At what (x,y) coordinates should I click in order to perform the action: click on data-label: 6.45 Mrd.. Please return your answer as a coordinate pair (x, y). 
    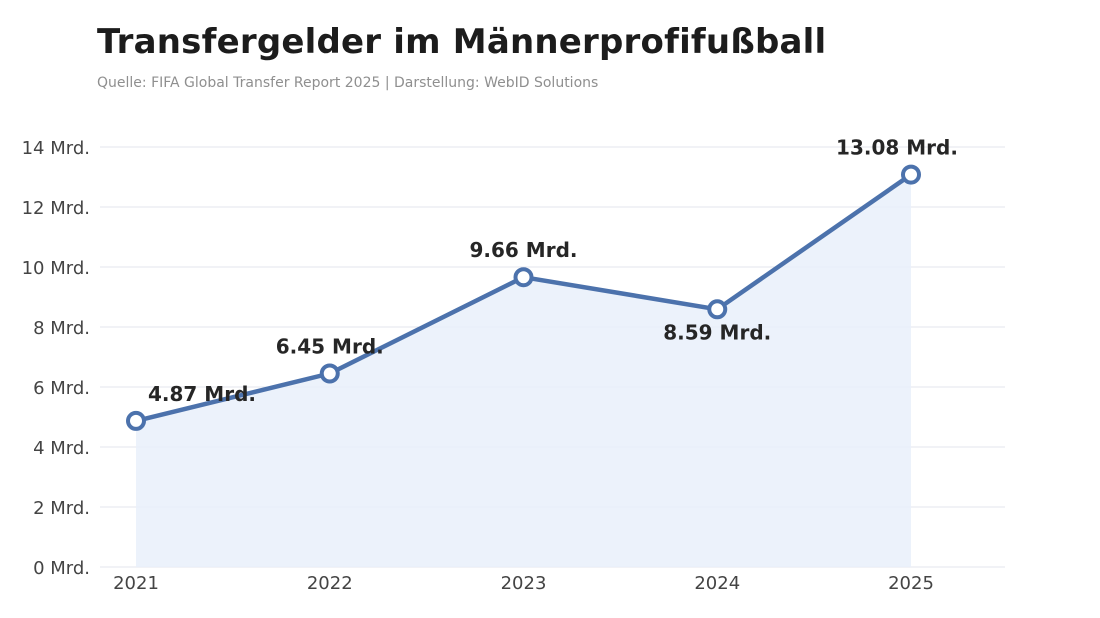
    Looking at the image, I should click on (330, 347).